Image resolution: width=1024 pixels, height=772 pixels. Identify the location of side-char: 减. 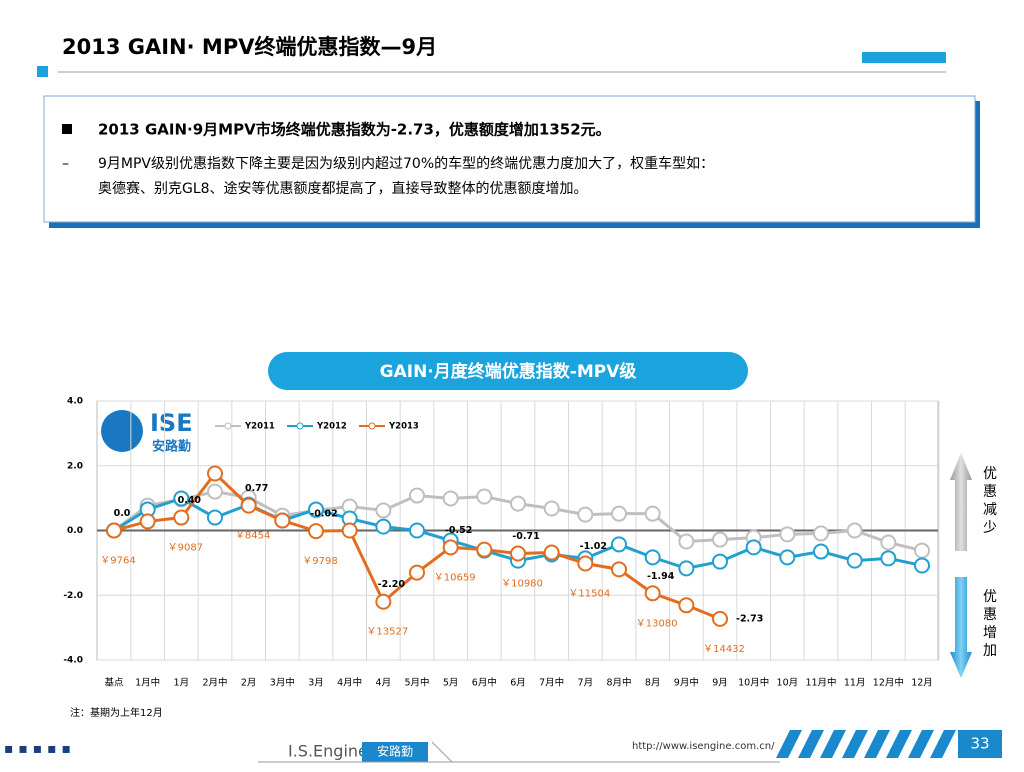
(990, 510).